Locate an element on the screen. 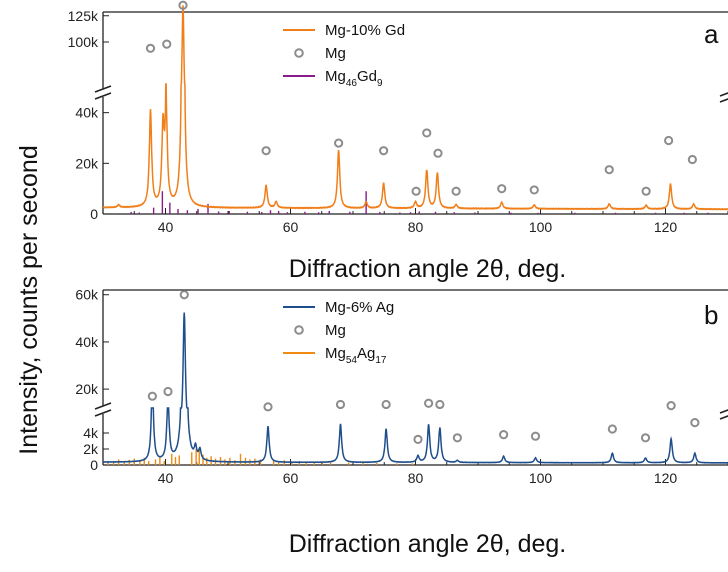  y-axis-label: Intensity, counts per second is located at coordinates (29, 299).